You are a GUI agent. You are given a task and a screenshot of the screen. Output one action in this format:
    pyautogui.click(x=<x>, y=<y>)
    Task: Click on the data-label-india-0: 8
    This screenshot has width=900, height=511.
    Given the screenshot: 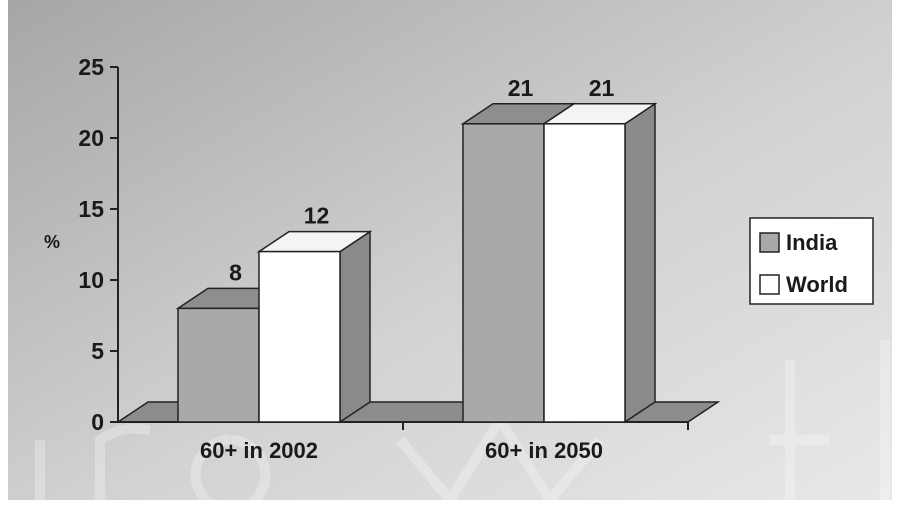 What is the action you would take?
    pyautogui.click(x=235, y=272)
    